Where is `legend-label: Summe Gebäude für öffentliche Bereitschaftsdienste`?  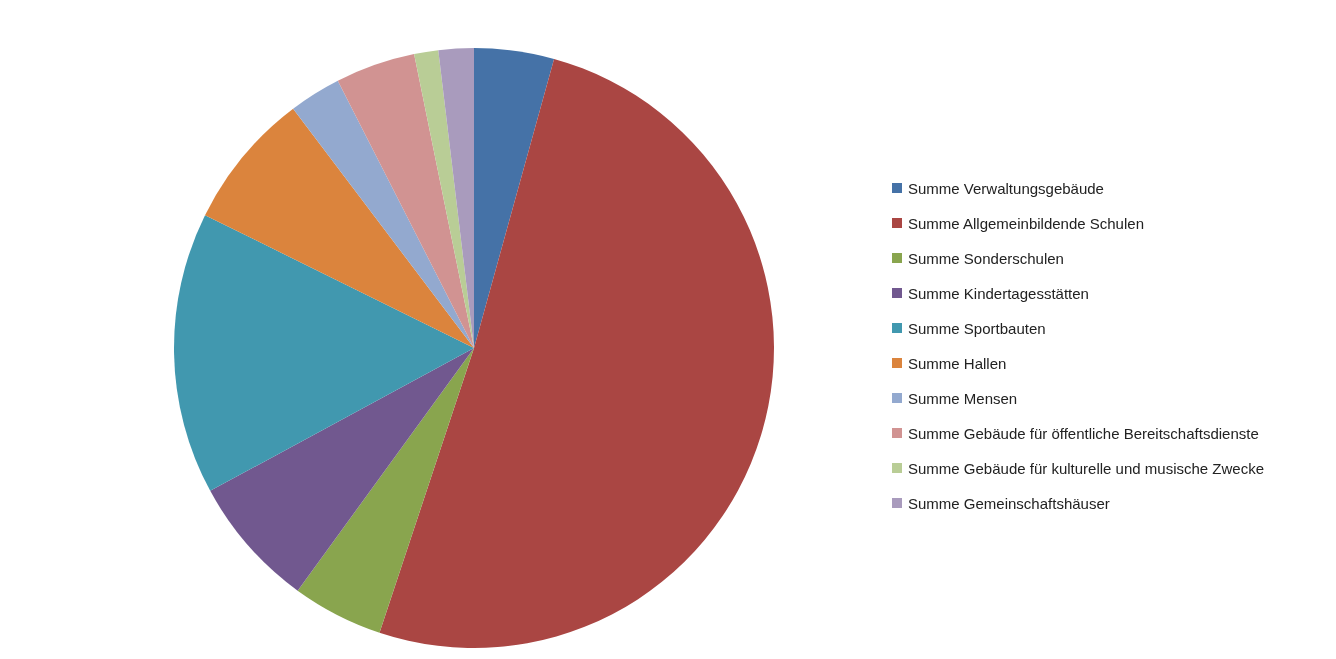 legend-label: Summe Gebäude für öffentliche Bereitschaftsdienste is located at coordinates (1083, 434).